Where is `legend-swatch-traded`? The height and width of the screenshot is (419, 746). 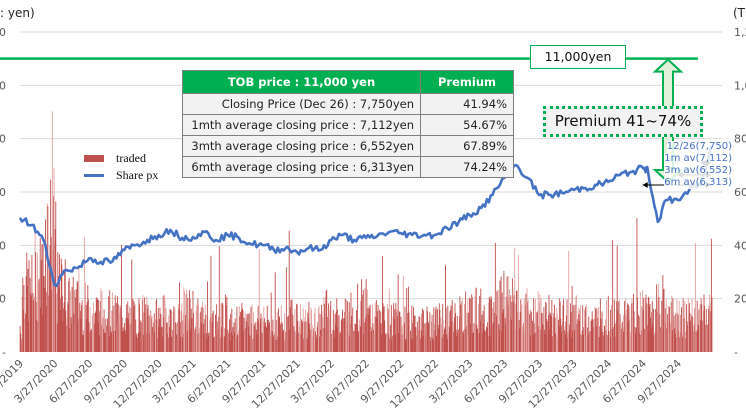 legend-swatch-traded is located at coordinates (94, 158).